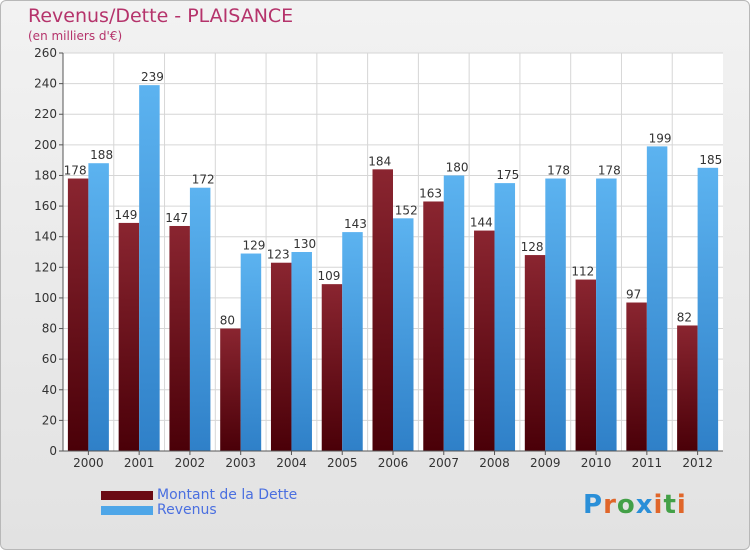 This screenshot has height=550, width=750. What do you see at coordinates (657, 298) in the screenshot?
I see `bar-revenue-2011` at bounding box center [657, 298].